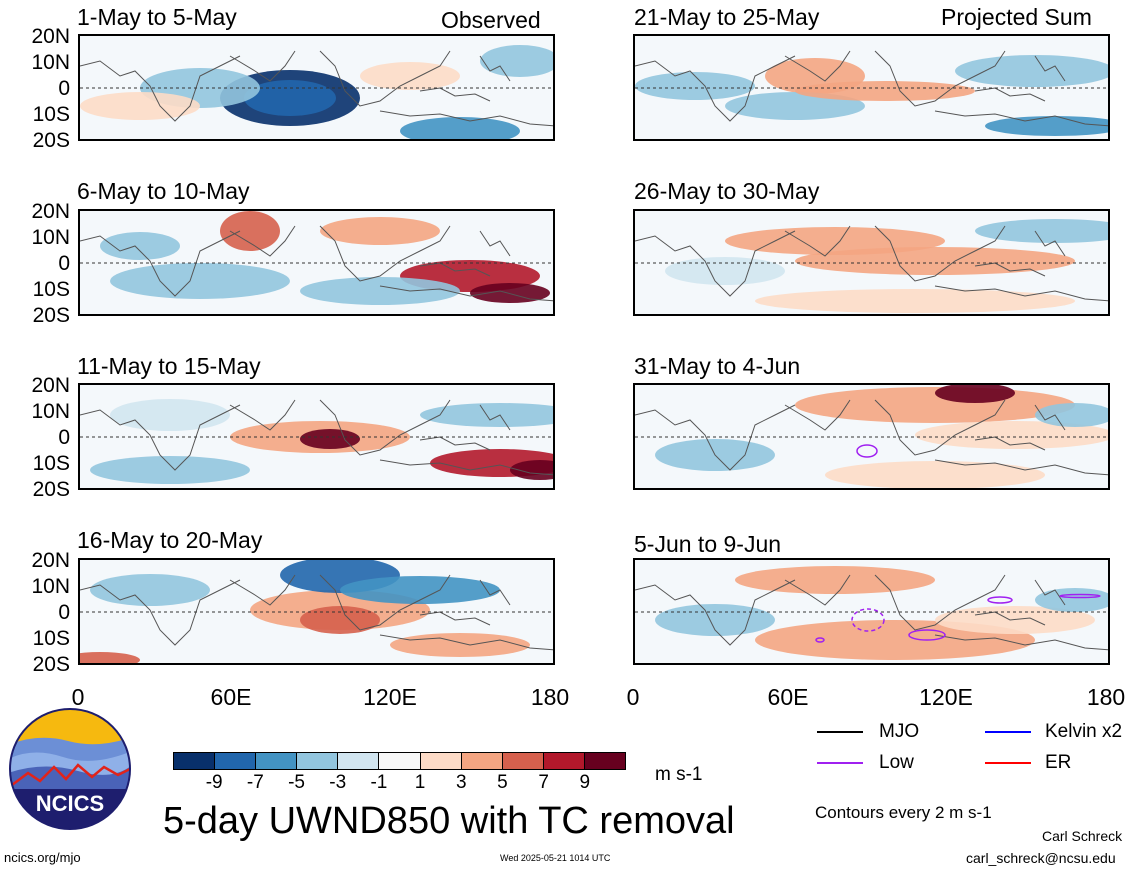 The width and height of the screenshot is (1135, 872). I want to click on projected-label: Projected Sum, so click(1016, 17).